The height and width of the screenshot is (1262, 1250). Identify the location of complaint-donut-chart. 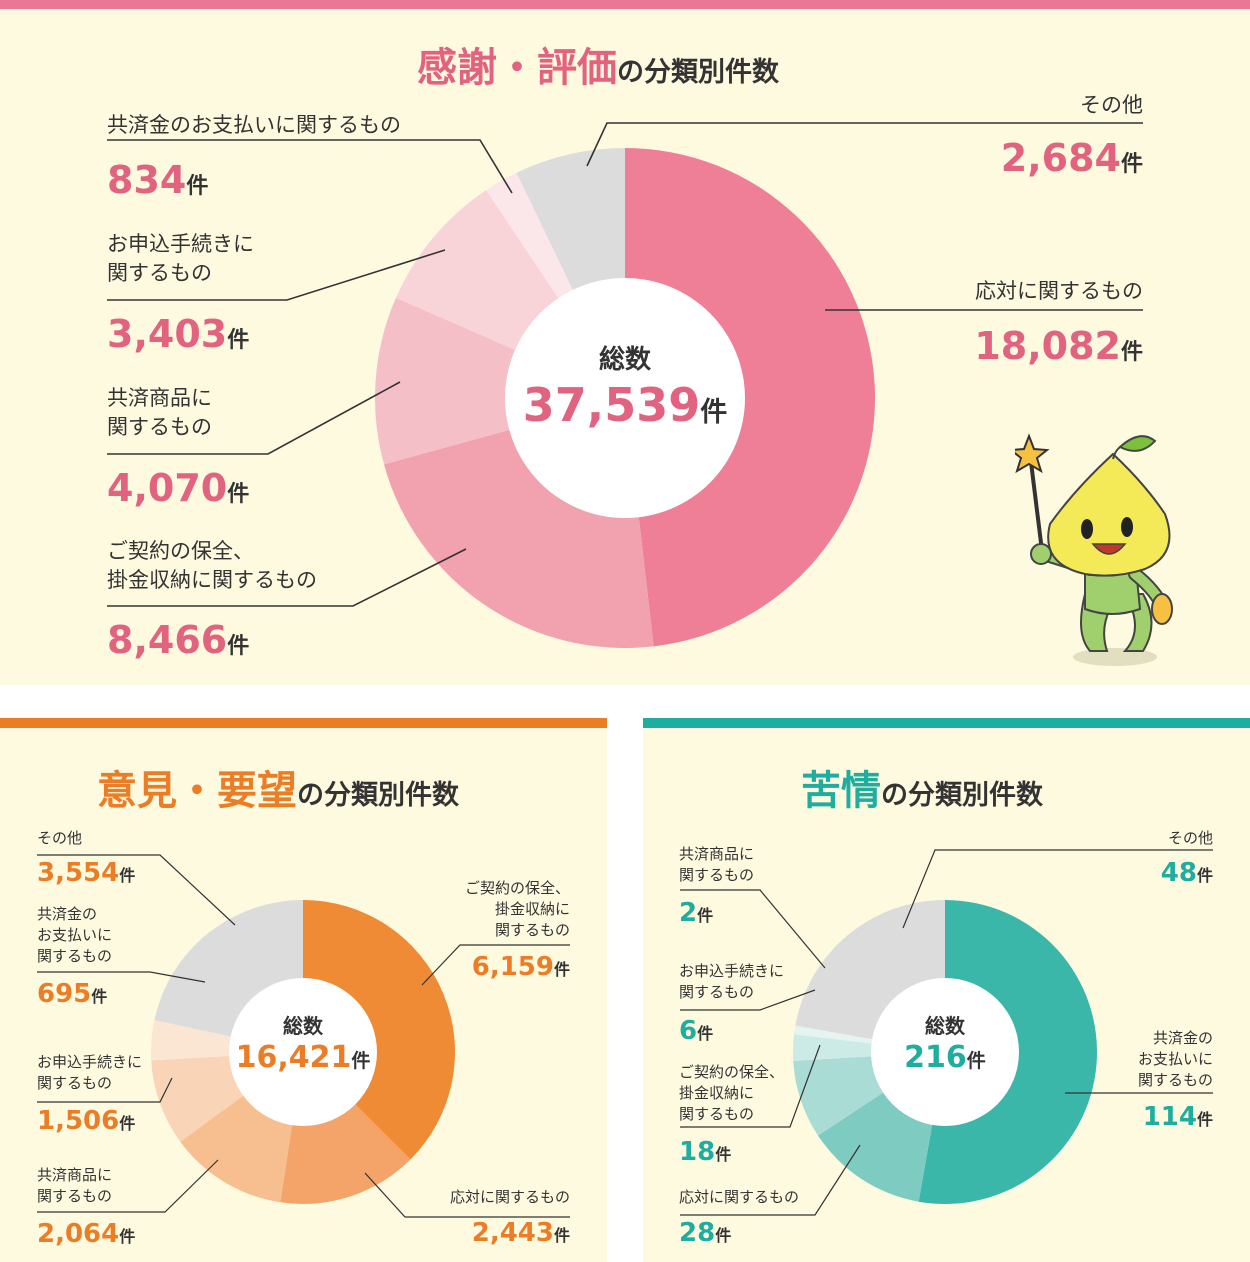
(946, 1032).